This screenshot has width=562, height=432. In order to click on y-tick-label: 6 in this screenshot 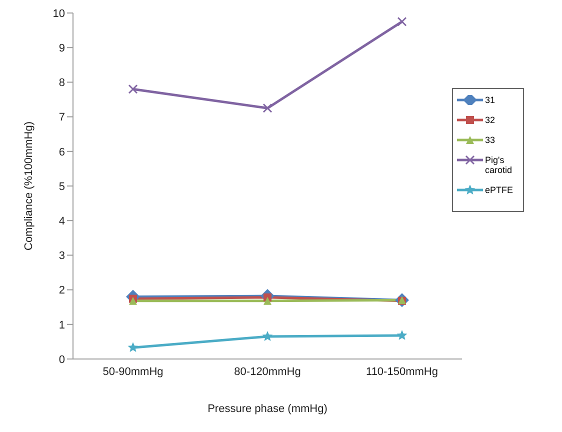, I will do `click(61, 152)`.